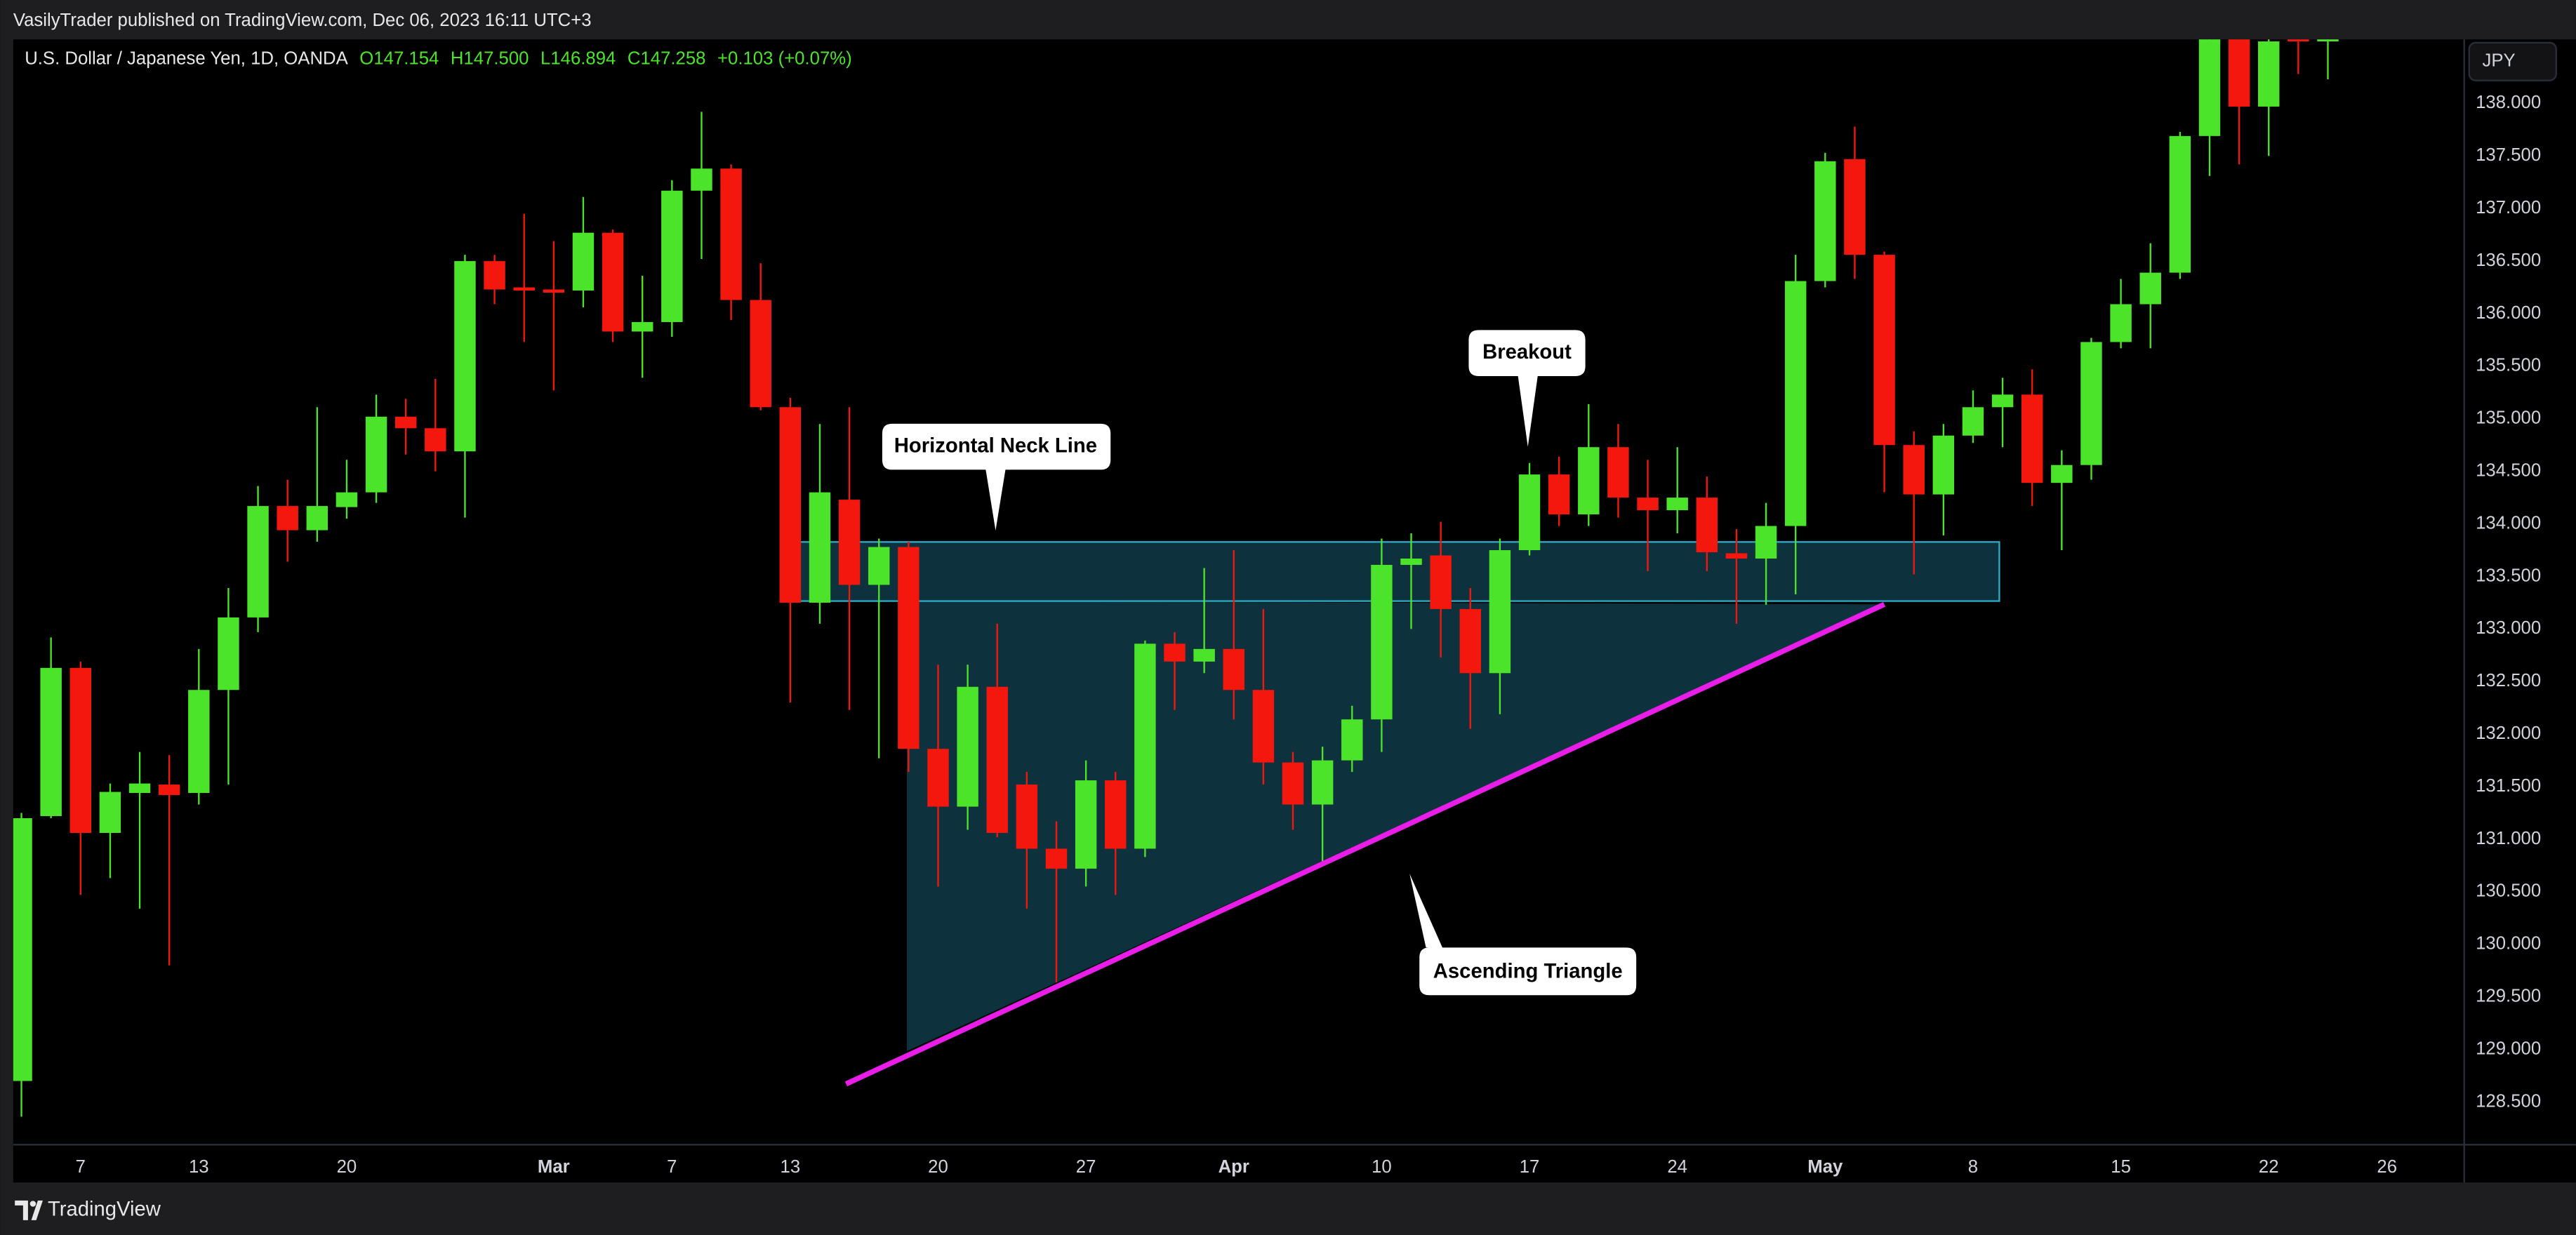 The height and width of the screenshot is (1235, 2576). Describe the element at coordinates (1086, 1167) in the screenshot. I see `x-tick-label: 27` at that location.